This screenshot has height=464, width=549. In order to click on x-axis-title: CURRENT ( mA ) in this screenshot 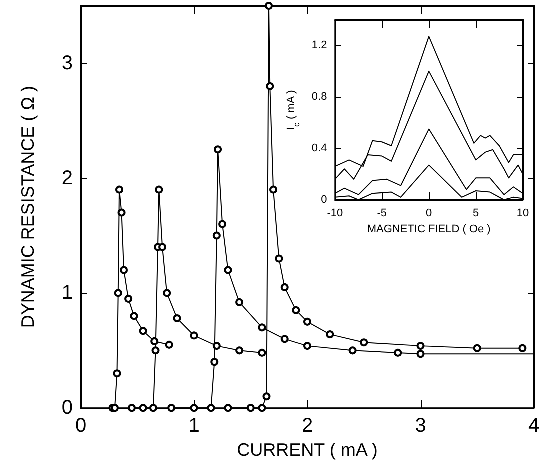, I will do `click(307, 450)`.